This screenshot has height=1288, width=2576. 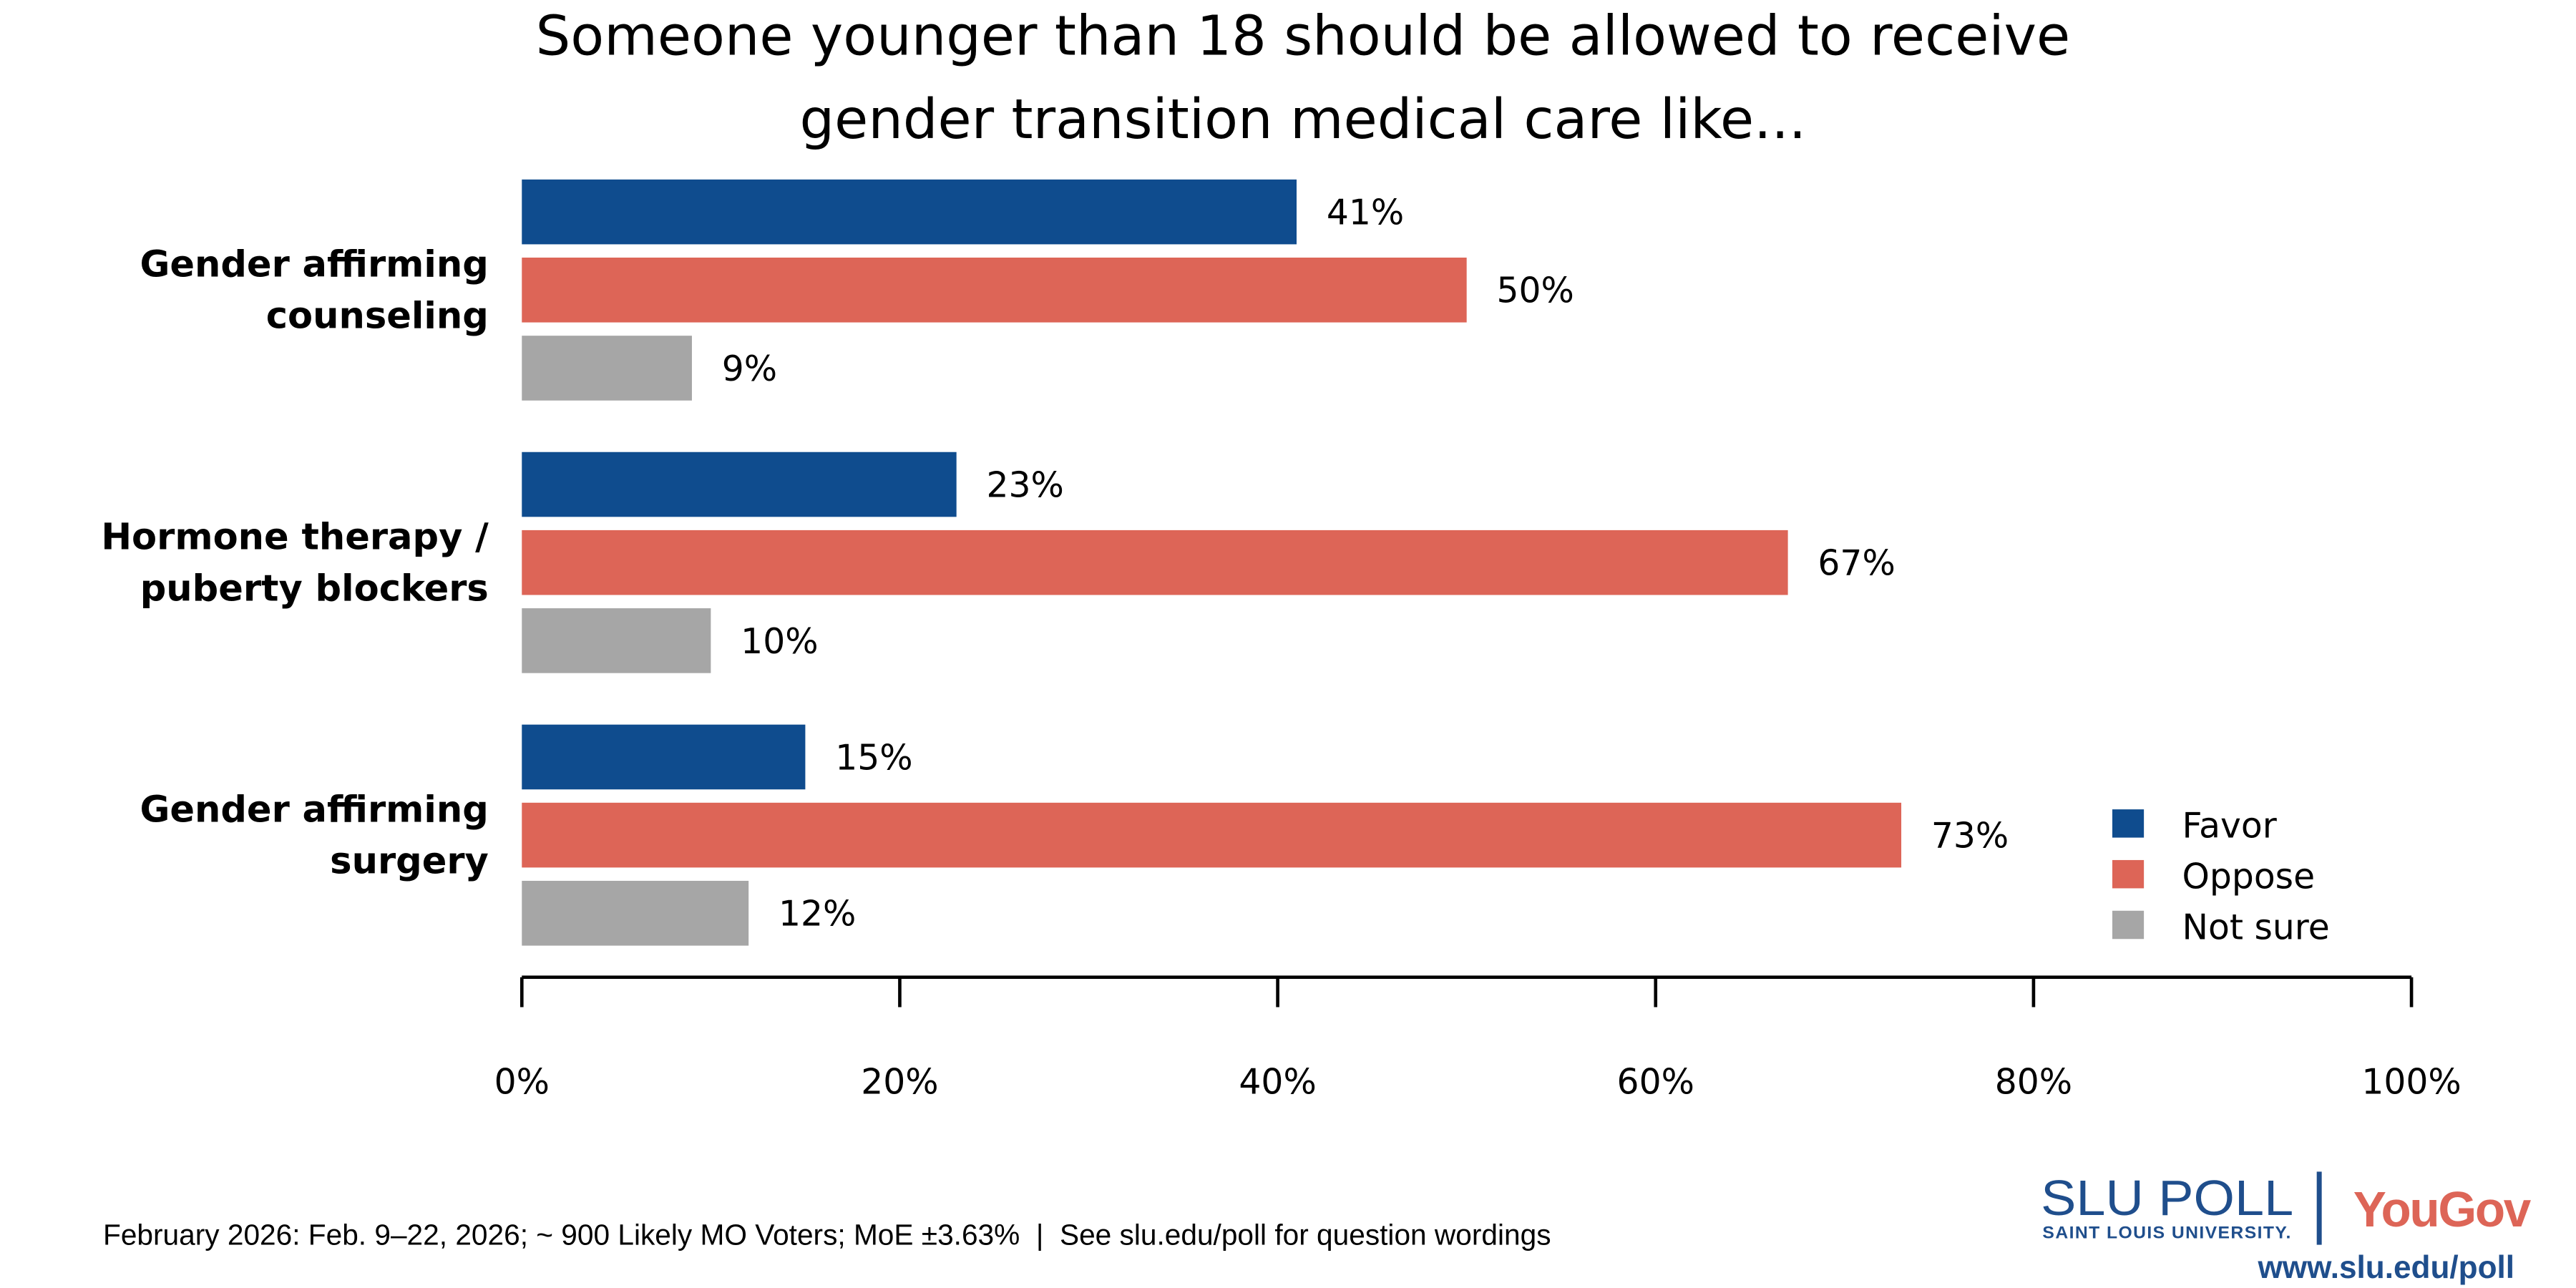 What do you see at coordinates (1970, 836) in the screenshot?
I see `data-label: 73%` at bounding box center [1970, 836].